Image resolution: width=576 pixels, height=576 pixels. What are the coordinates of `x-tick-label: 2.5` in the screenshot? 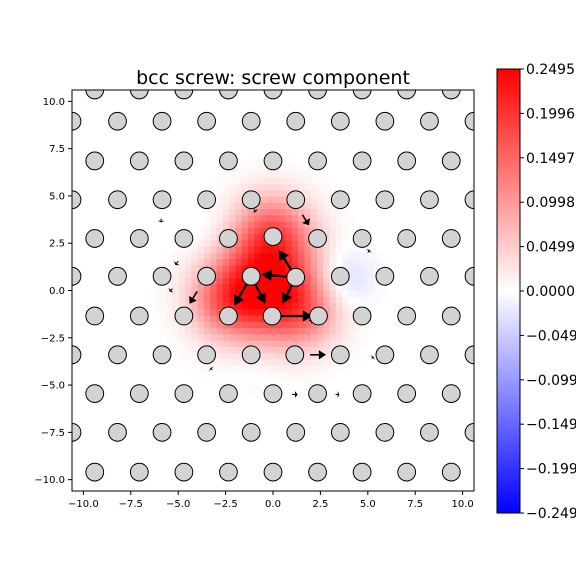 It's located at (320, 504).